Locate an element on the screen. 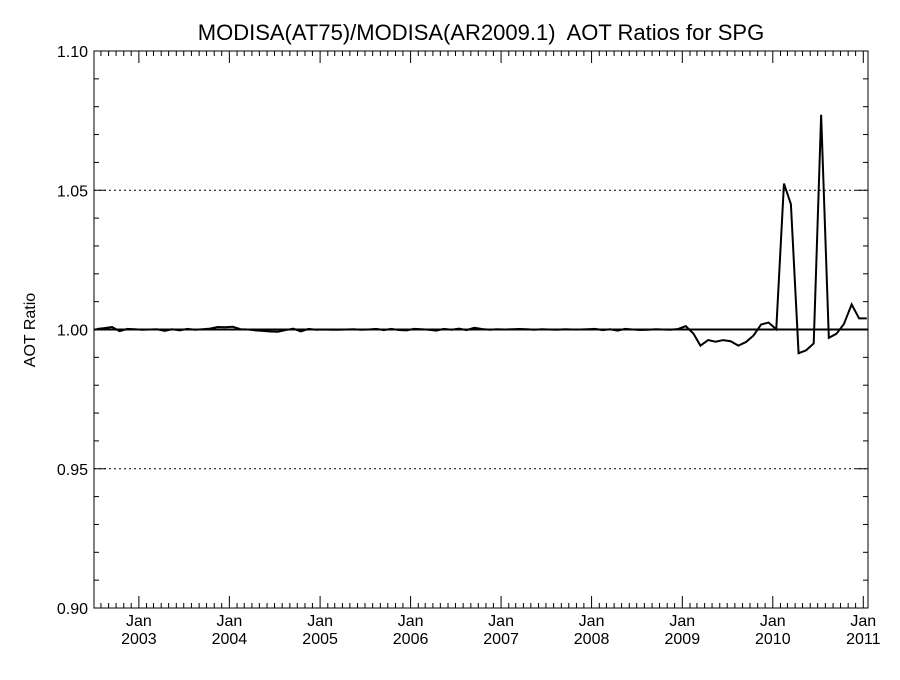 The width and height of the screenshot is (900, 680). x-tick-year-label: 2008 is located at coordinates (592, 639).